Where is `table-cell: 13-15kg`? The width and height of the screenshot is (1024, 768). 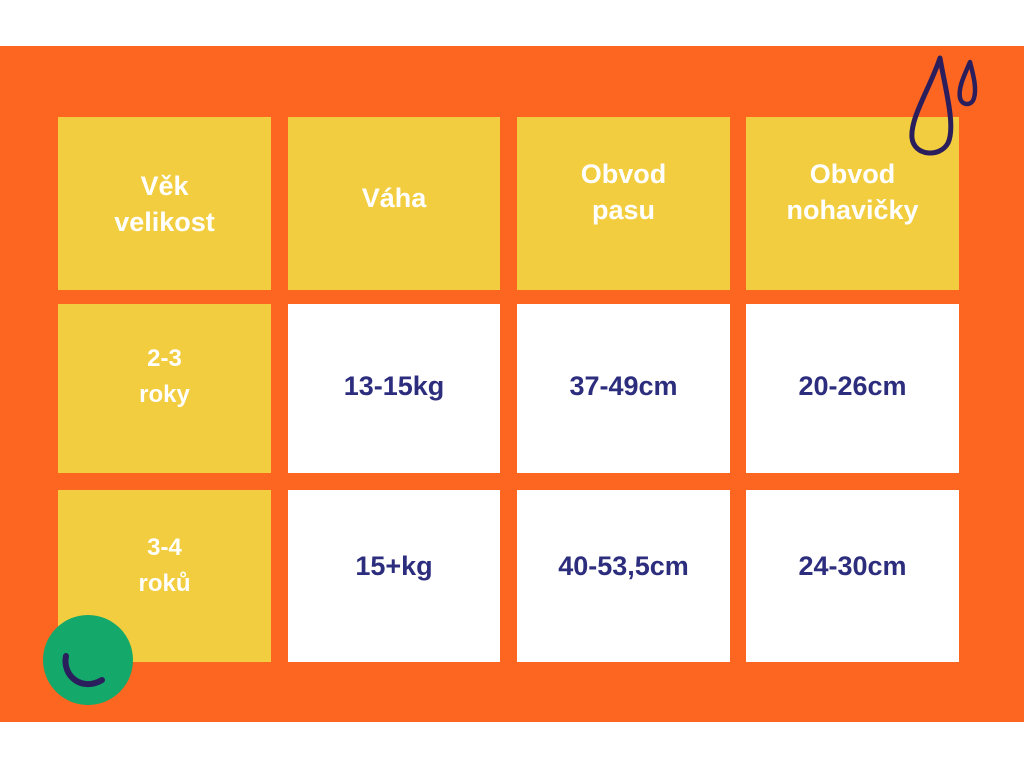
table-cell: 13-15kg is located at coordinates (394, 388).